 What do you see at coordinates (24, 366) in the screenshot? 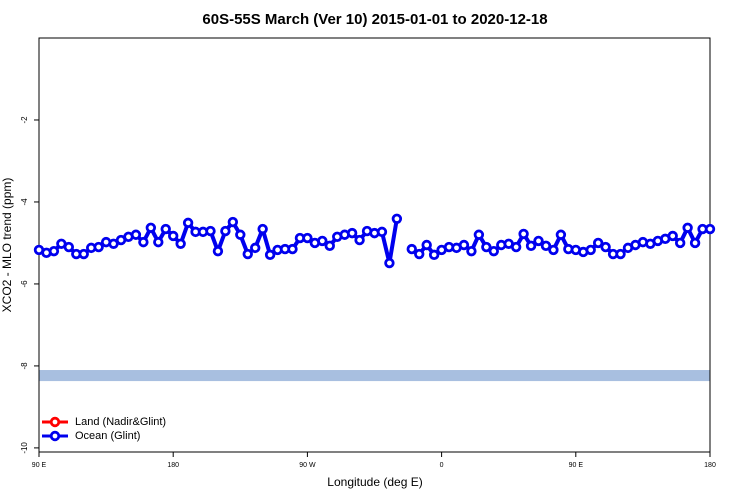
I see `y-tick-label: -8` at bounding box center [24, 366].